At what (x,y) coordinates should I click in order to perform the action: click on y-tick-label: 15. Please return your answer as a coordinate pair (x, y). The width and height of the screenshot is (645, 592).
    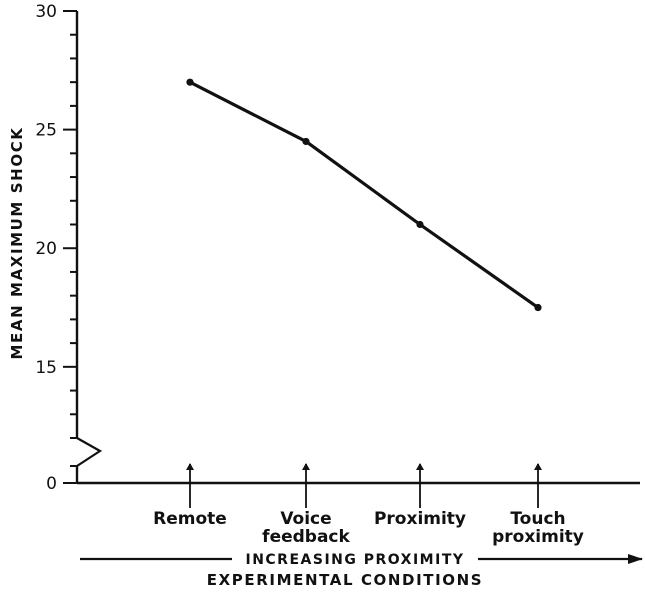
    Looking at the image, I should click on (46, 368).